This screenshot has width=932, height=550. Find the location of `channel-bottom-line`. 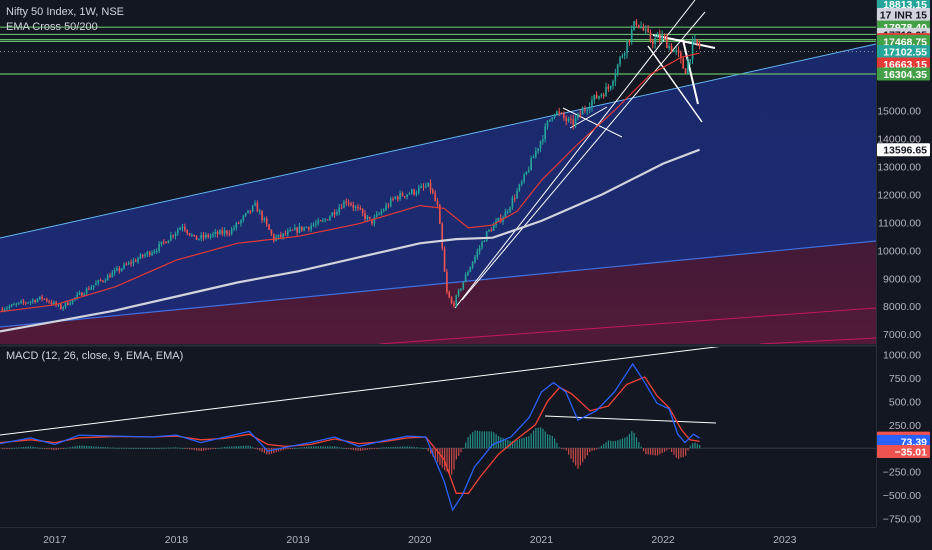

channel-bottom-line is located at coordinates (627, 325).